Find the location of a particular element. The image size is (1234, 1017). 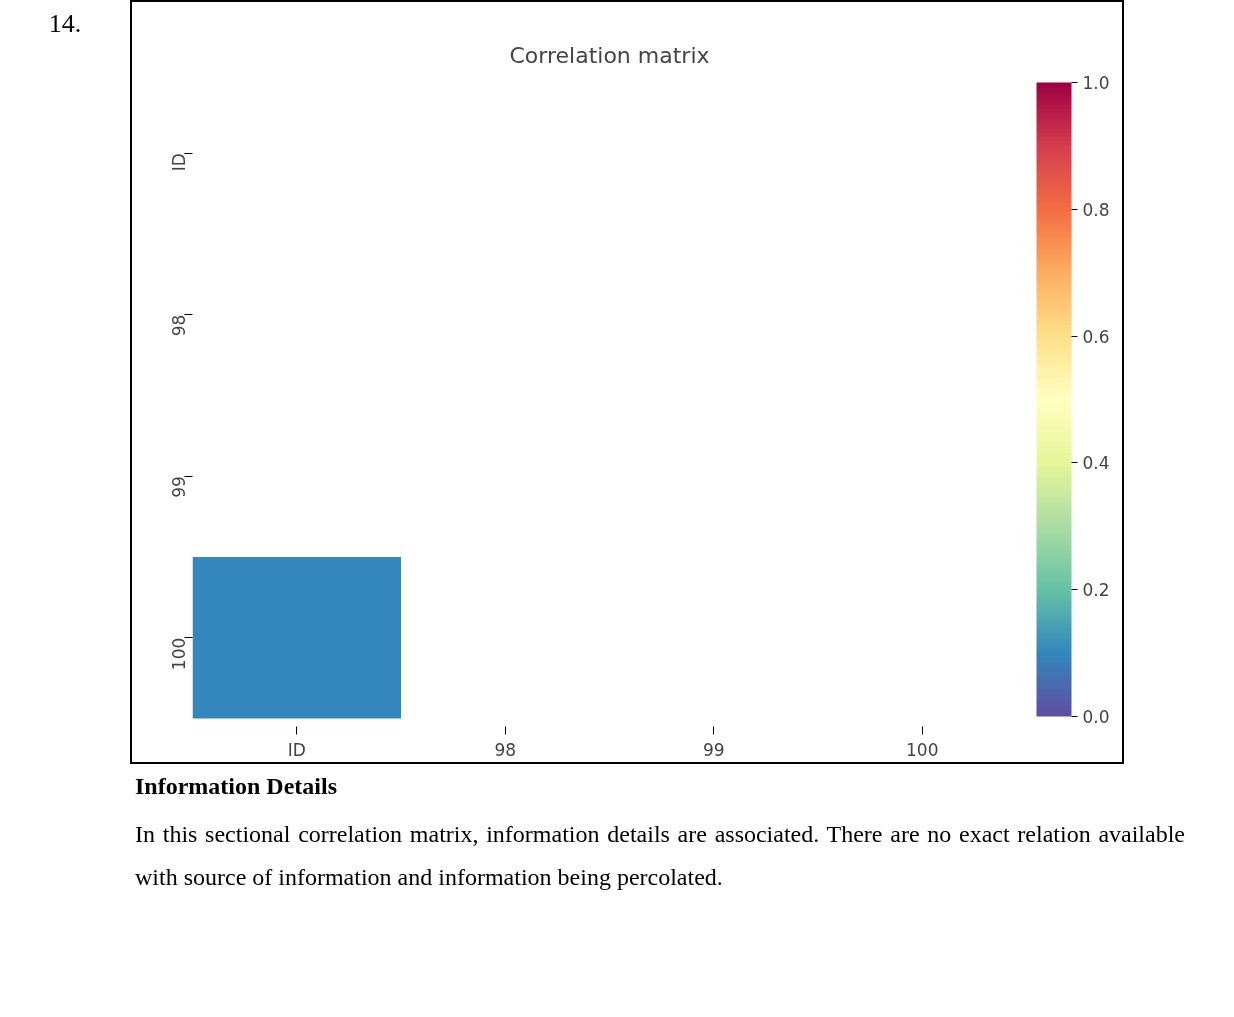

x-tick-label: 99 is located at coordinates (713, 749).